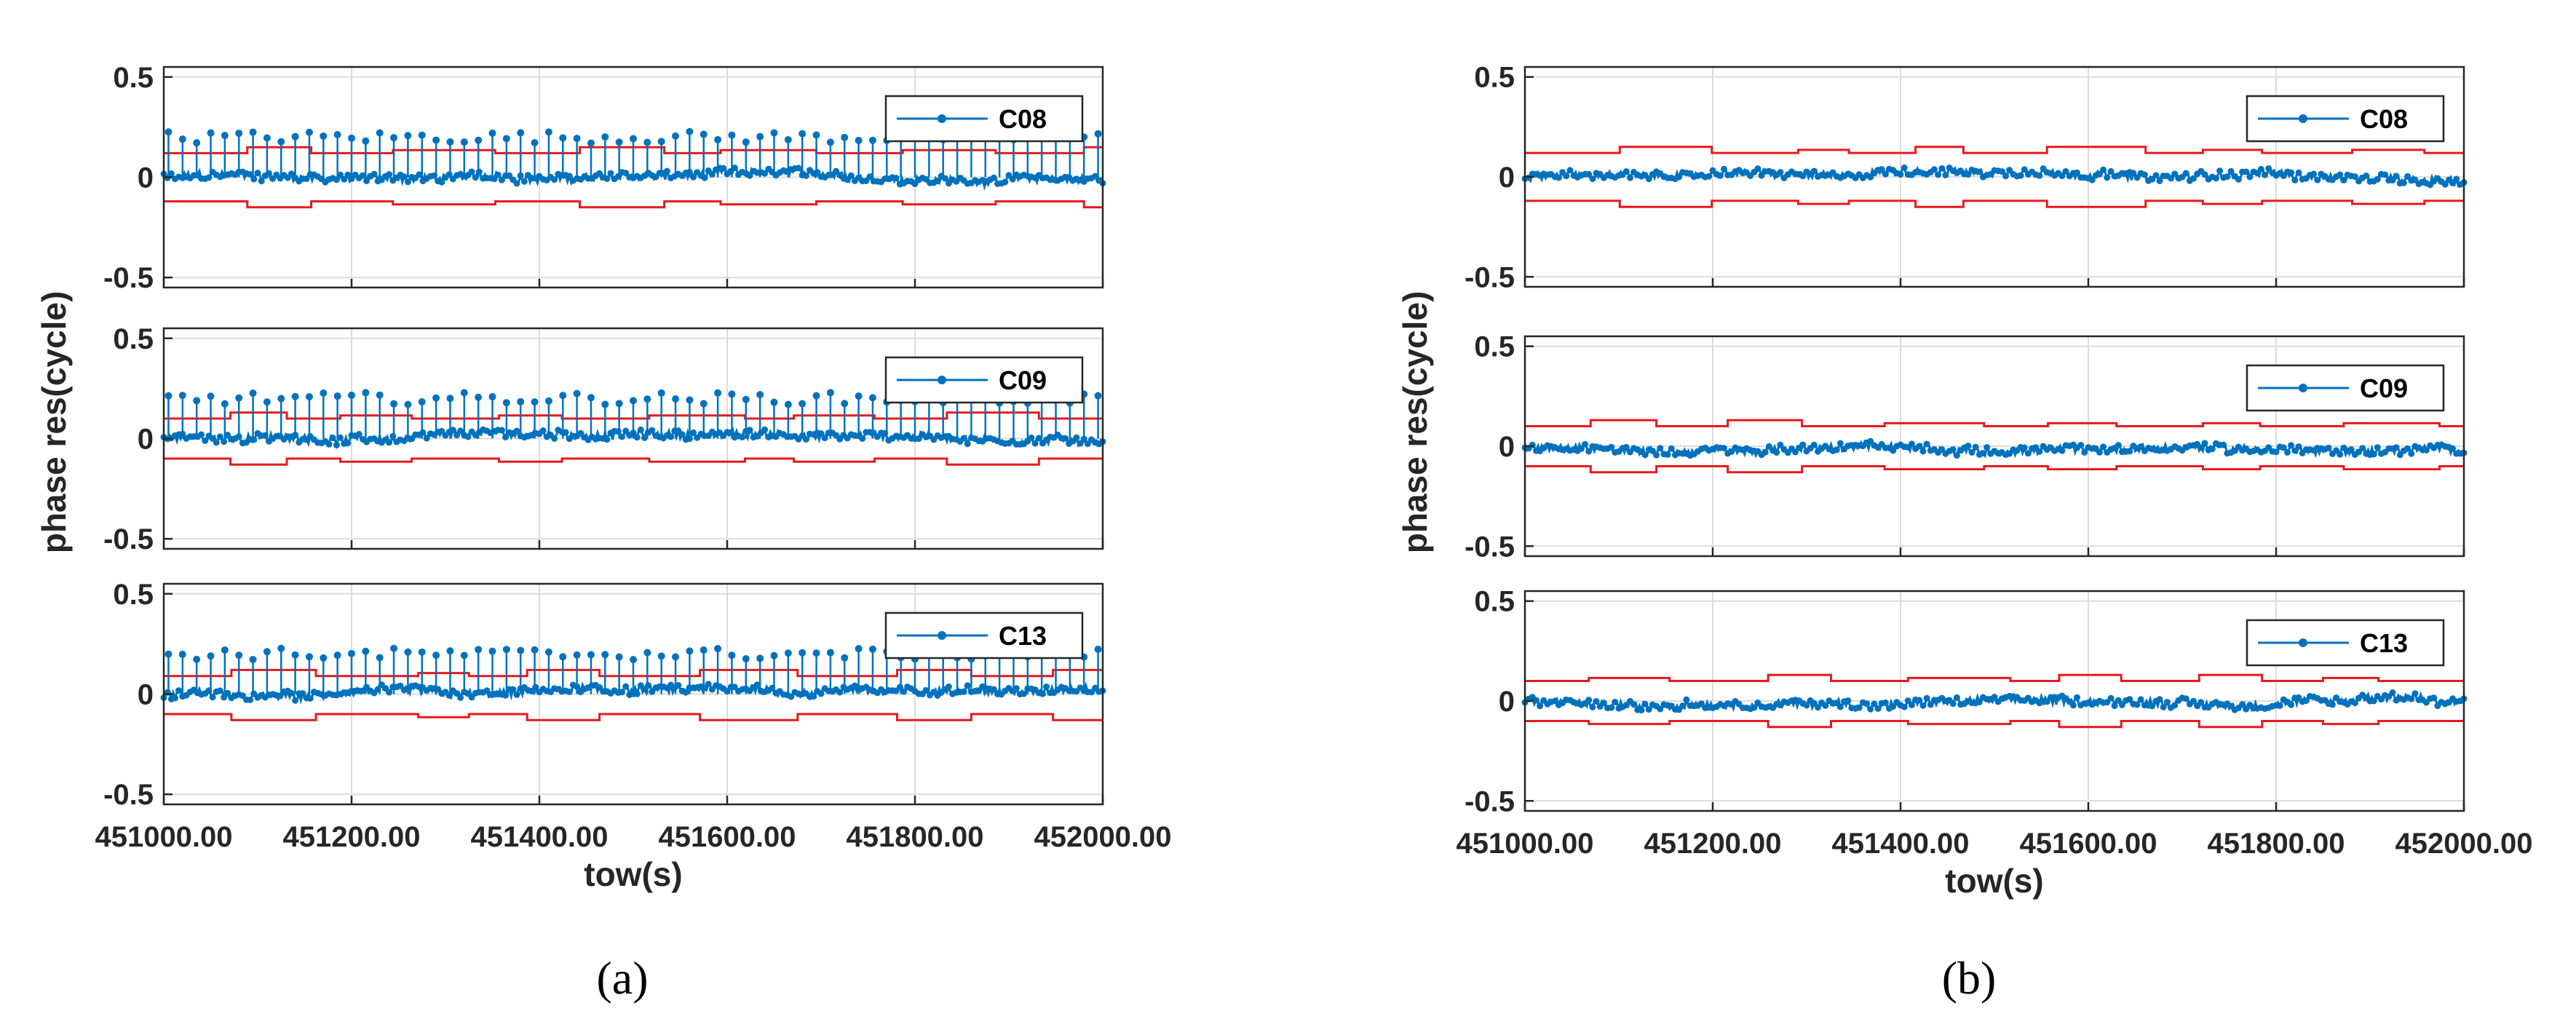 This screenshot has width=2576, height=1030. What do you see at coordinates (1023, 119) in the screenshot?
I see `legend-label: C08` at bounding box center [1023, 119].